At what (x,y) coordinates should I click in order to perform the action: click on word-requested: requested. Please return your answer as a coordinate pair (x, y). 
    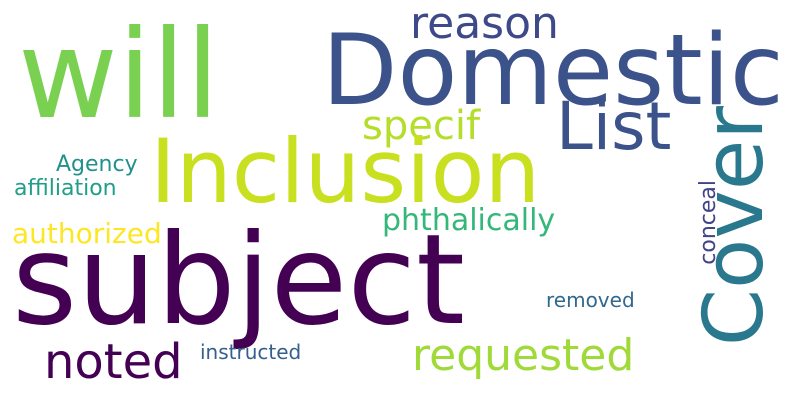
    Looking at the image, I should click on (523, 355).